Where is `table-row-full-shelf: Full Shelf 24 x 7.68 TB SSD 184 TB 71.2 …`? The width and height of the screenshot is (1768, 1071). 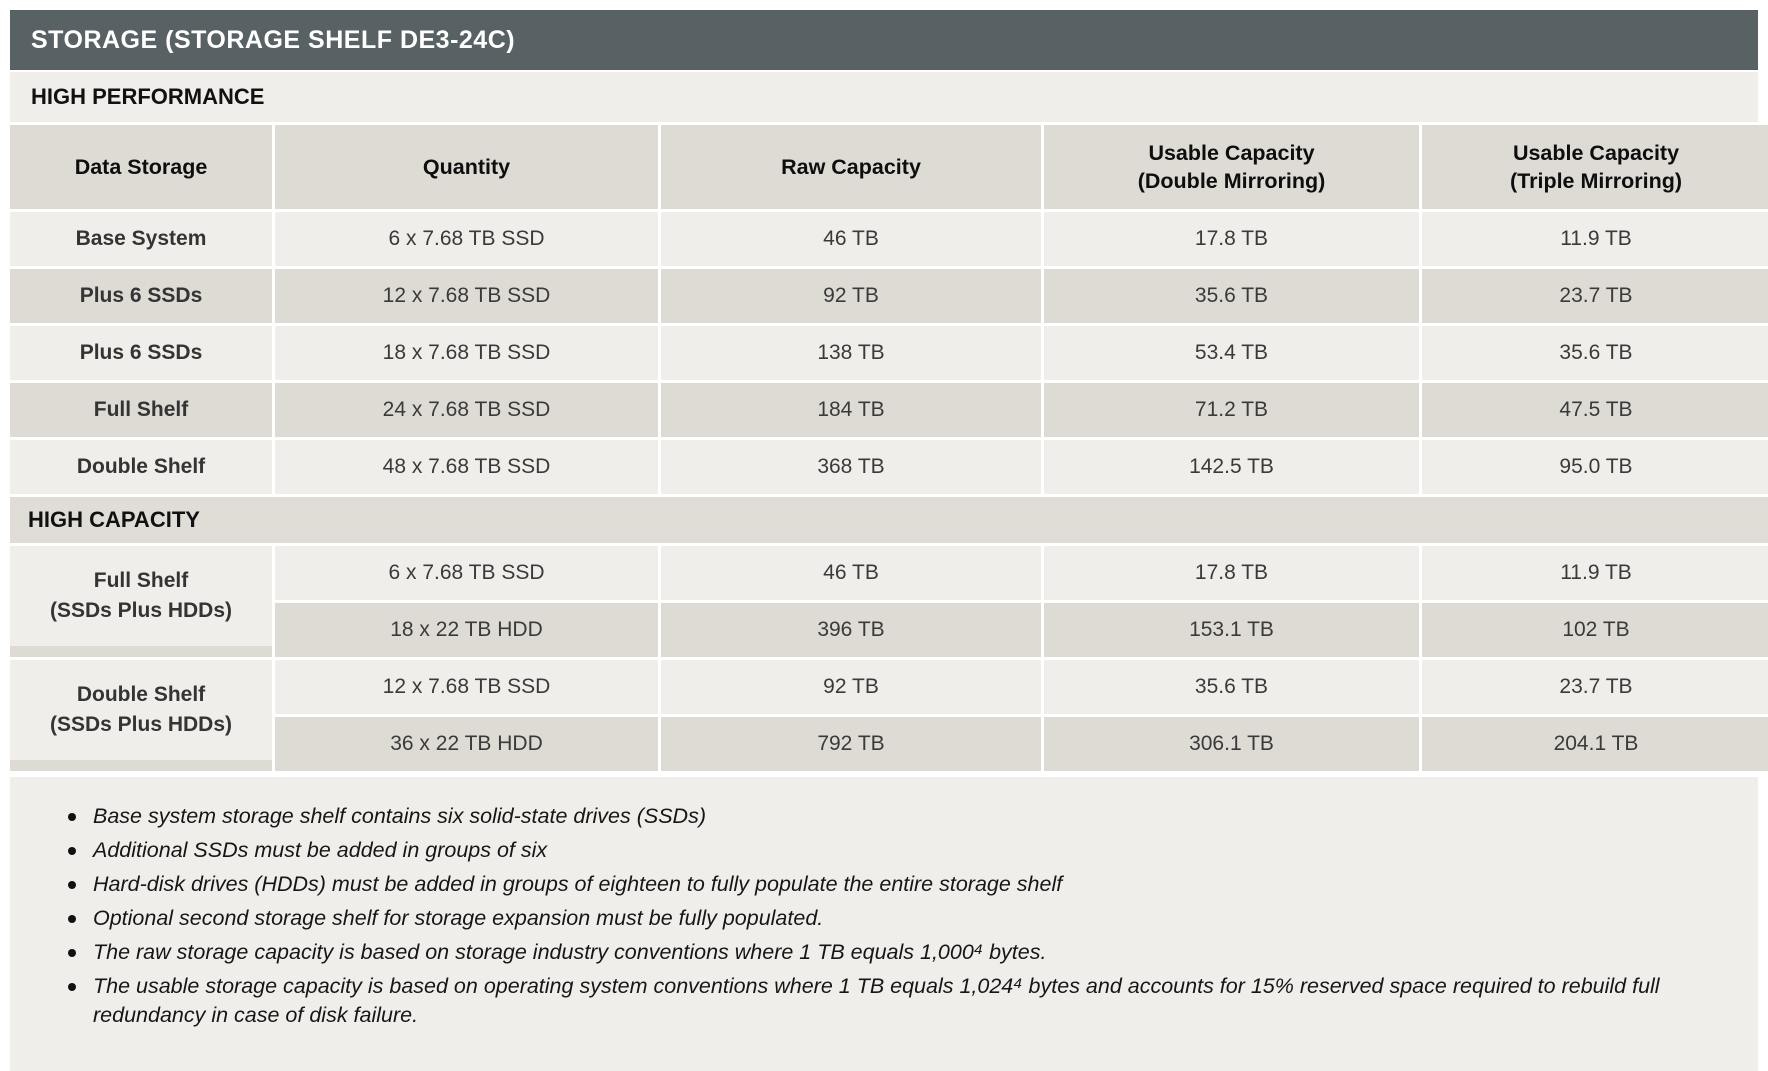 table-row-full-shelf: Full Shelf 24 x 7.68 TB SSD 184 TB 71.2 … is located at coordinates (889, 410).